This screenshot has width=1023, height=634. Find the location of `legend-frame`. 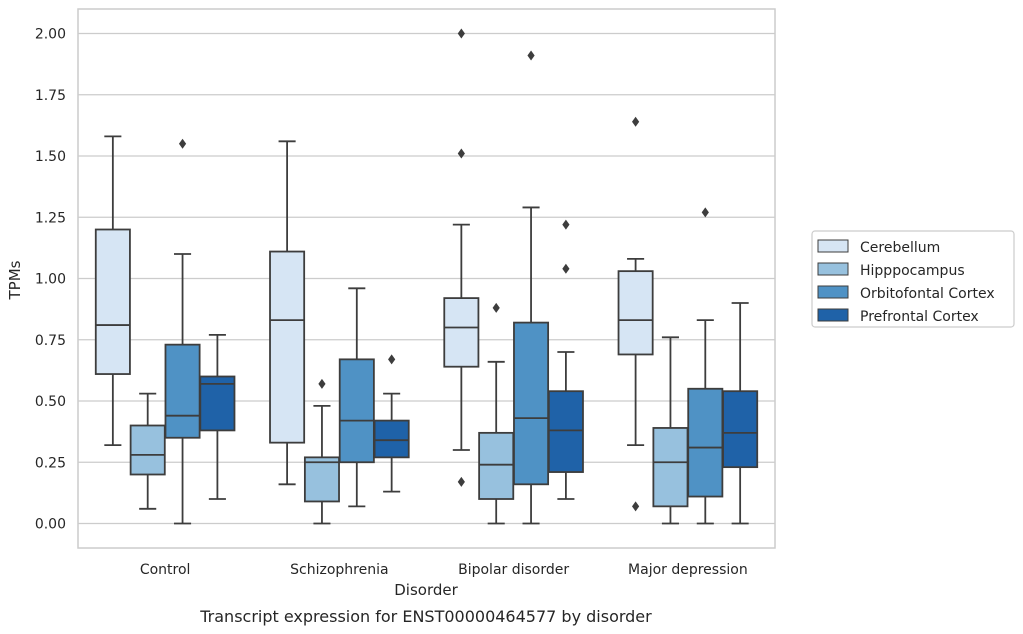

legend-frame is located at coordinates (913, 279).